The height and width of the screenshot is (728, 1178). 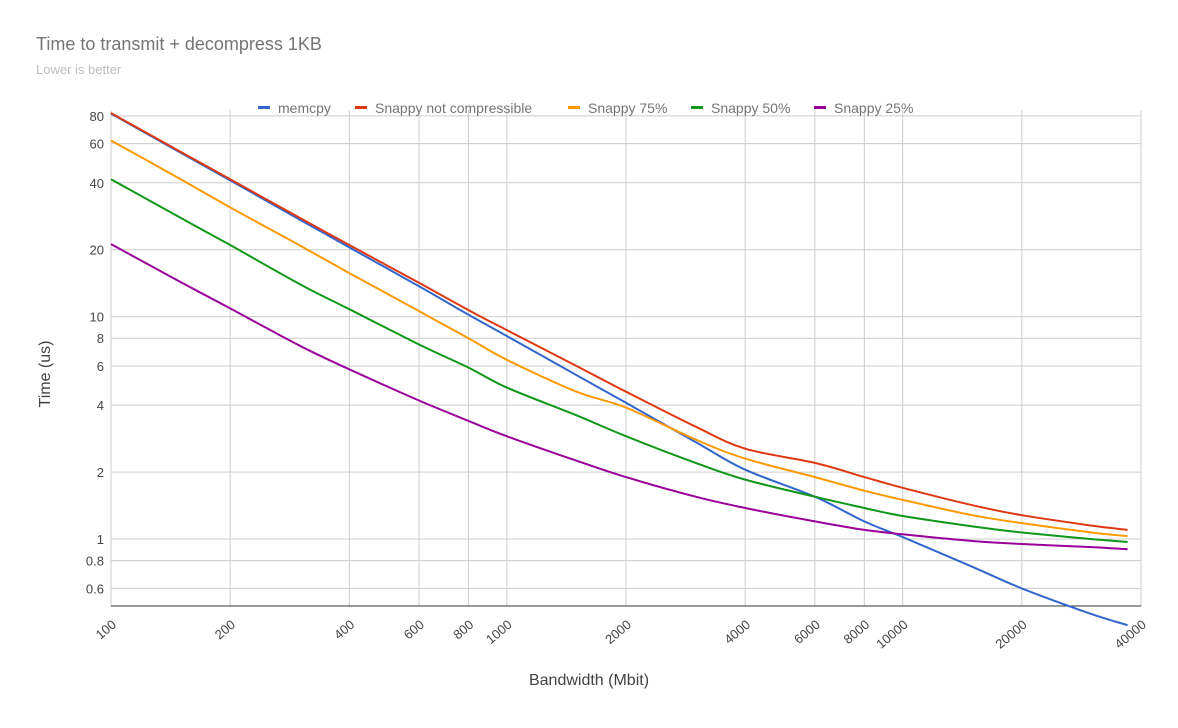 What do you see at coordinates (97, 317) in the screenshot?
I see `y-tick-label: 10` at bounding box center [97, 317].